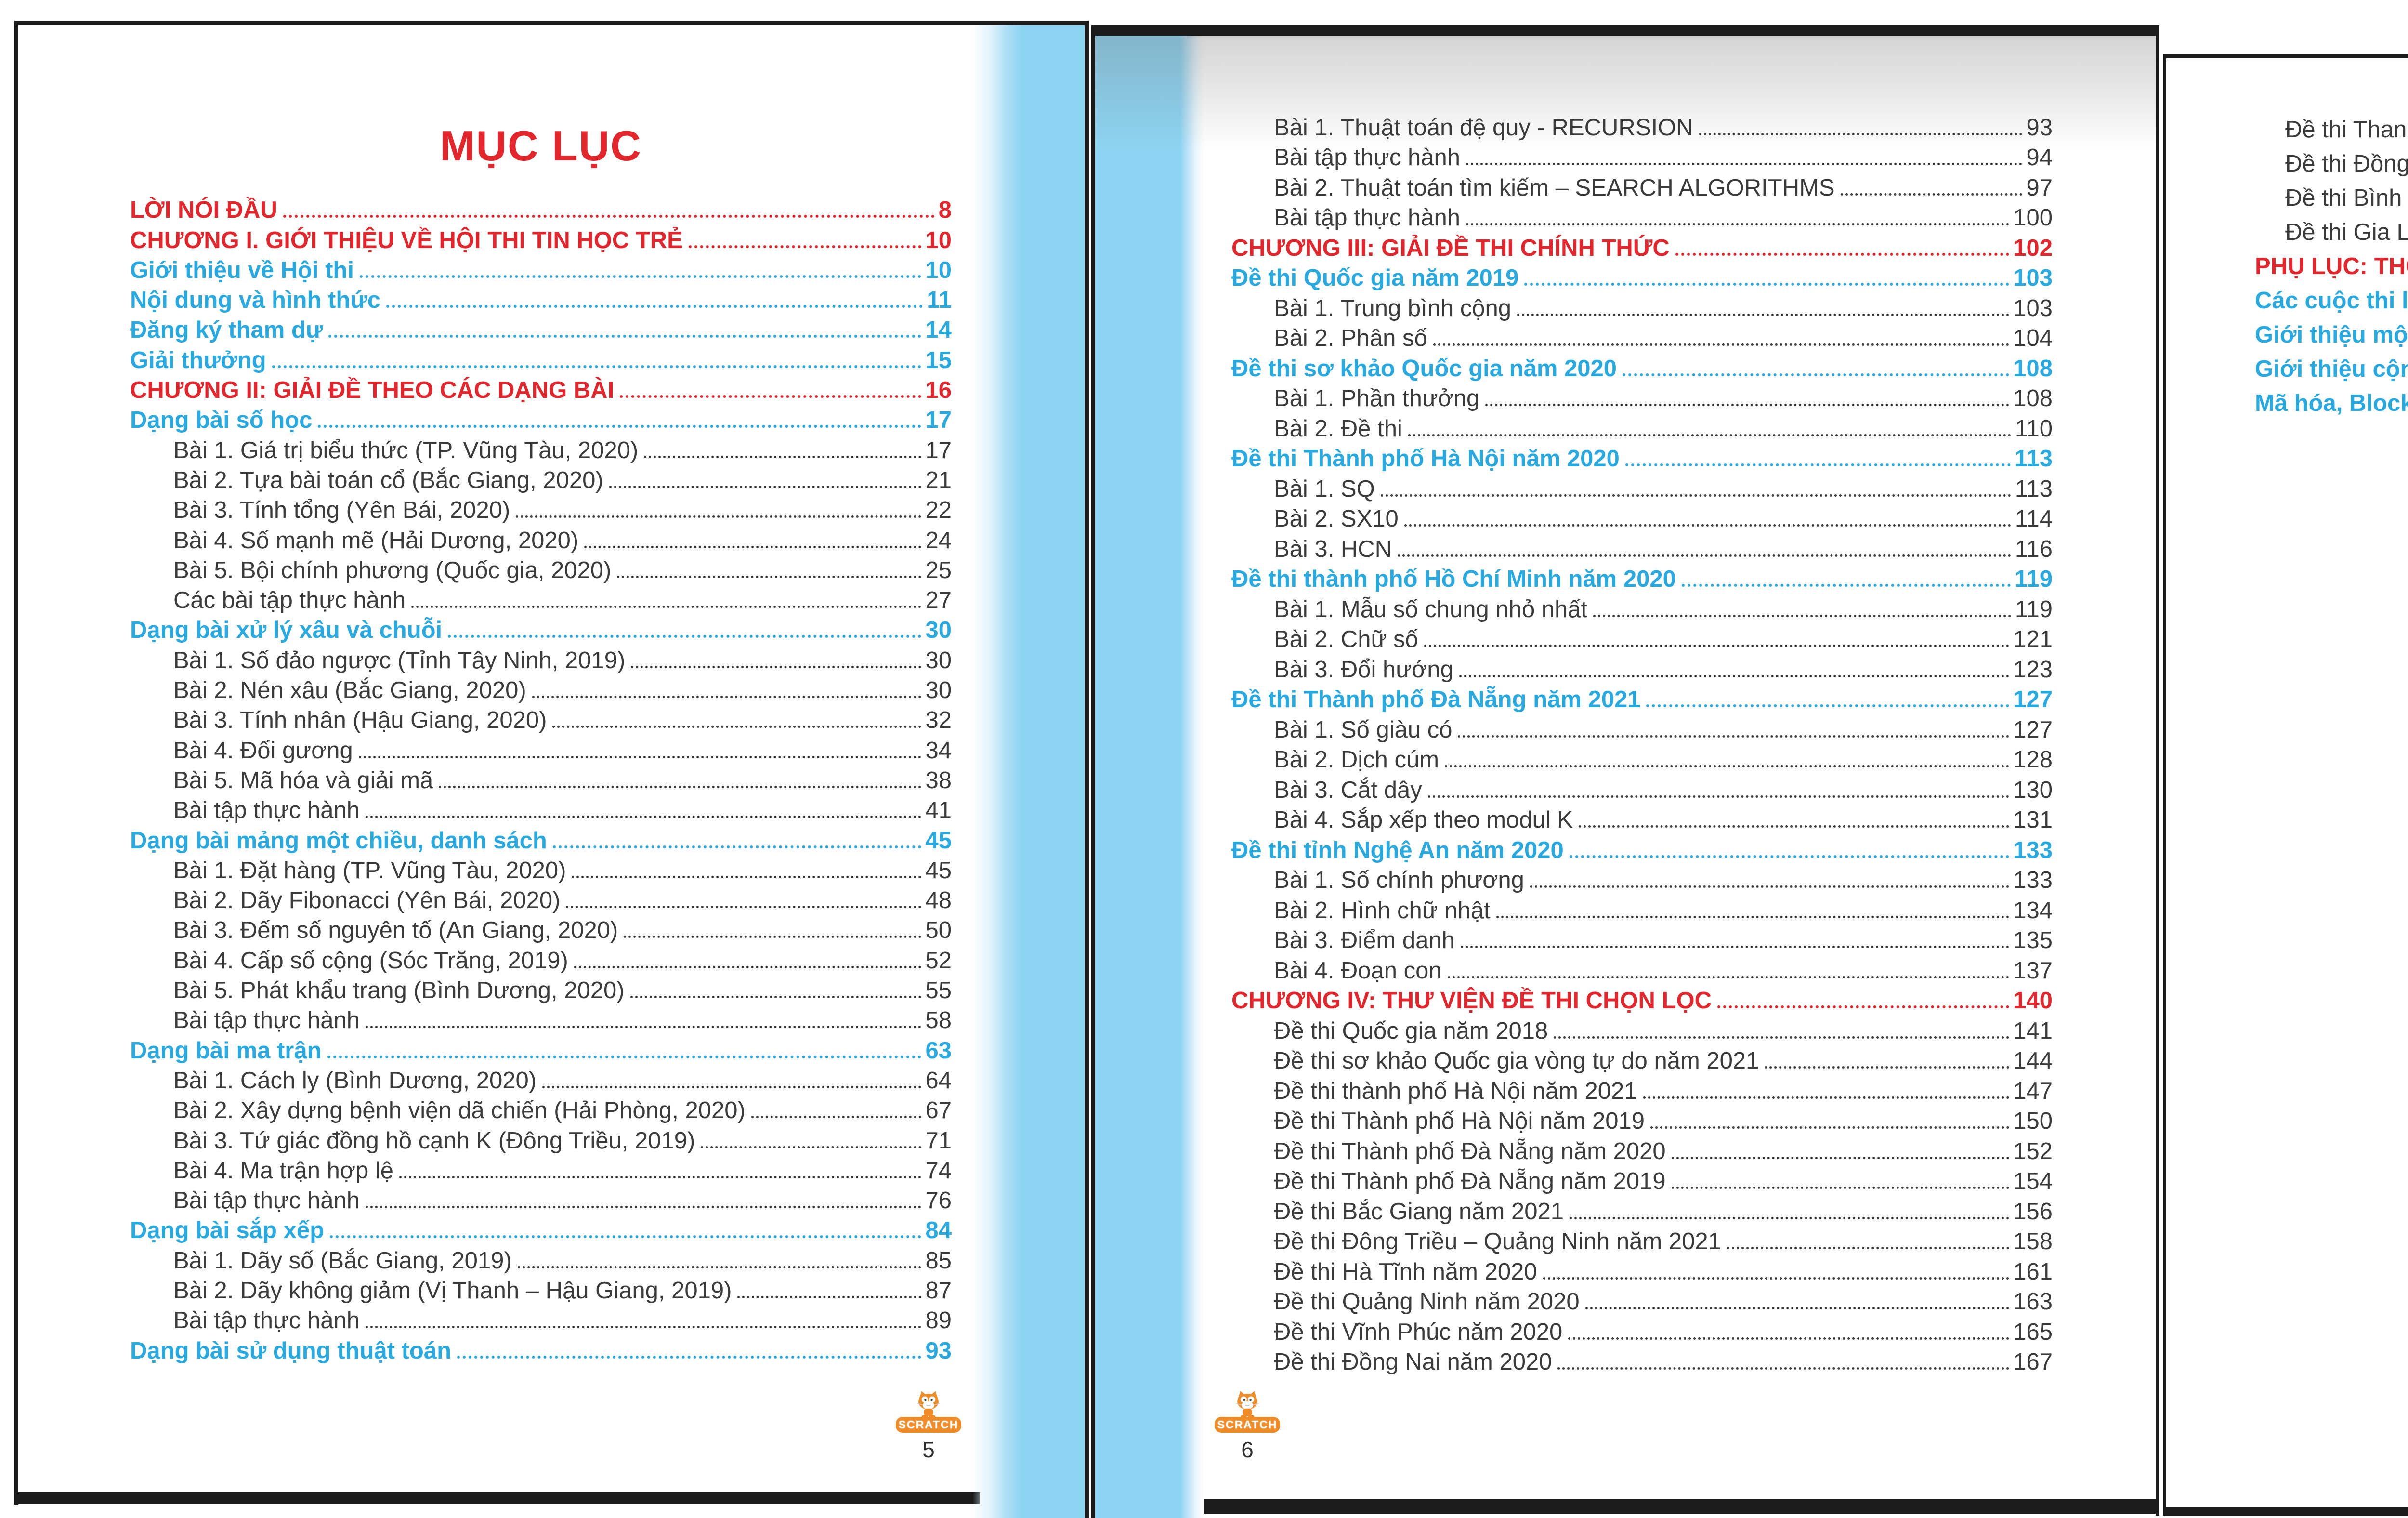  What do you see at coordinates (1642, 457) in the screenshot?
I see `toc-entry: Đề thi Thành phố Hà Nội năm 2020 113` at bounding box center [1642, 457].